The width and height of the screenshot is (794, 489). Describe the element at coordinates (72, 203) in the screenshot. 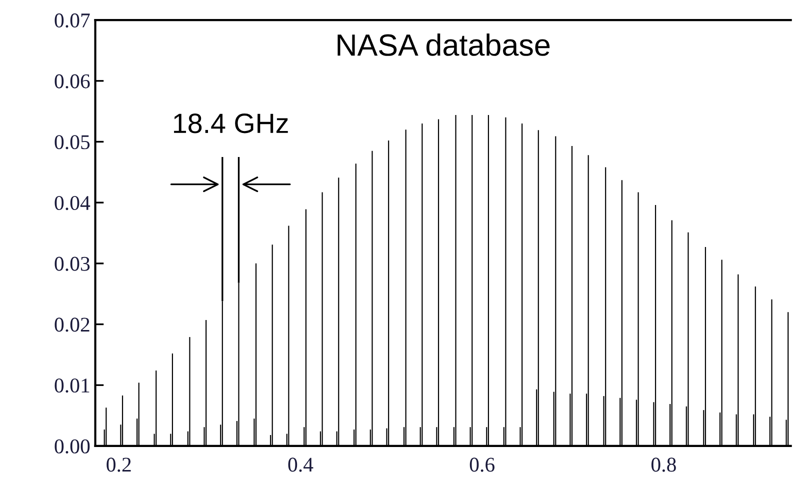

I see `y-tick-label: 0.04` at that location.